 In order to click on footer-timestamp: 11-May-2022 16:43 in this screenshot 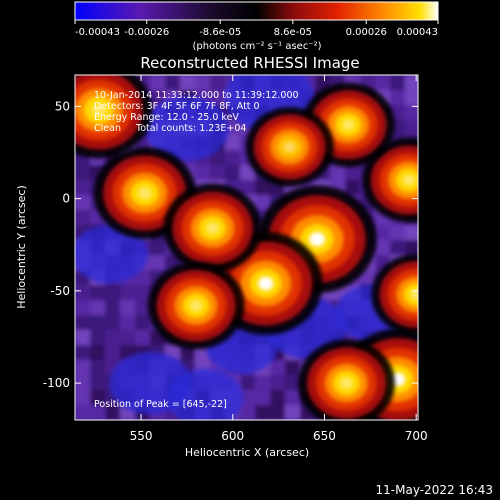, I will do `click(434, 490)`.